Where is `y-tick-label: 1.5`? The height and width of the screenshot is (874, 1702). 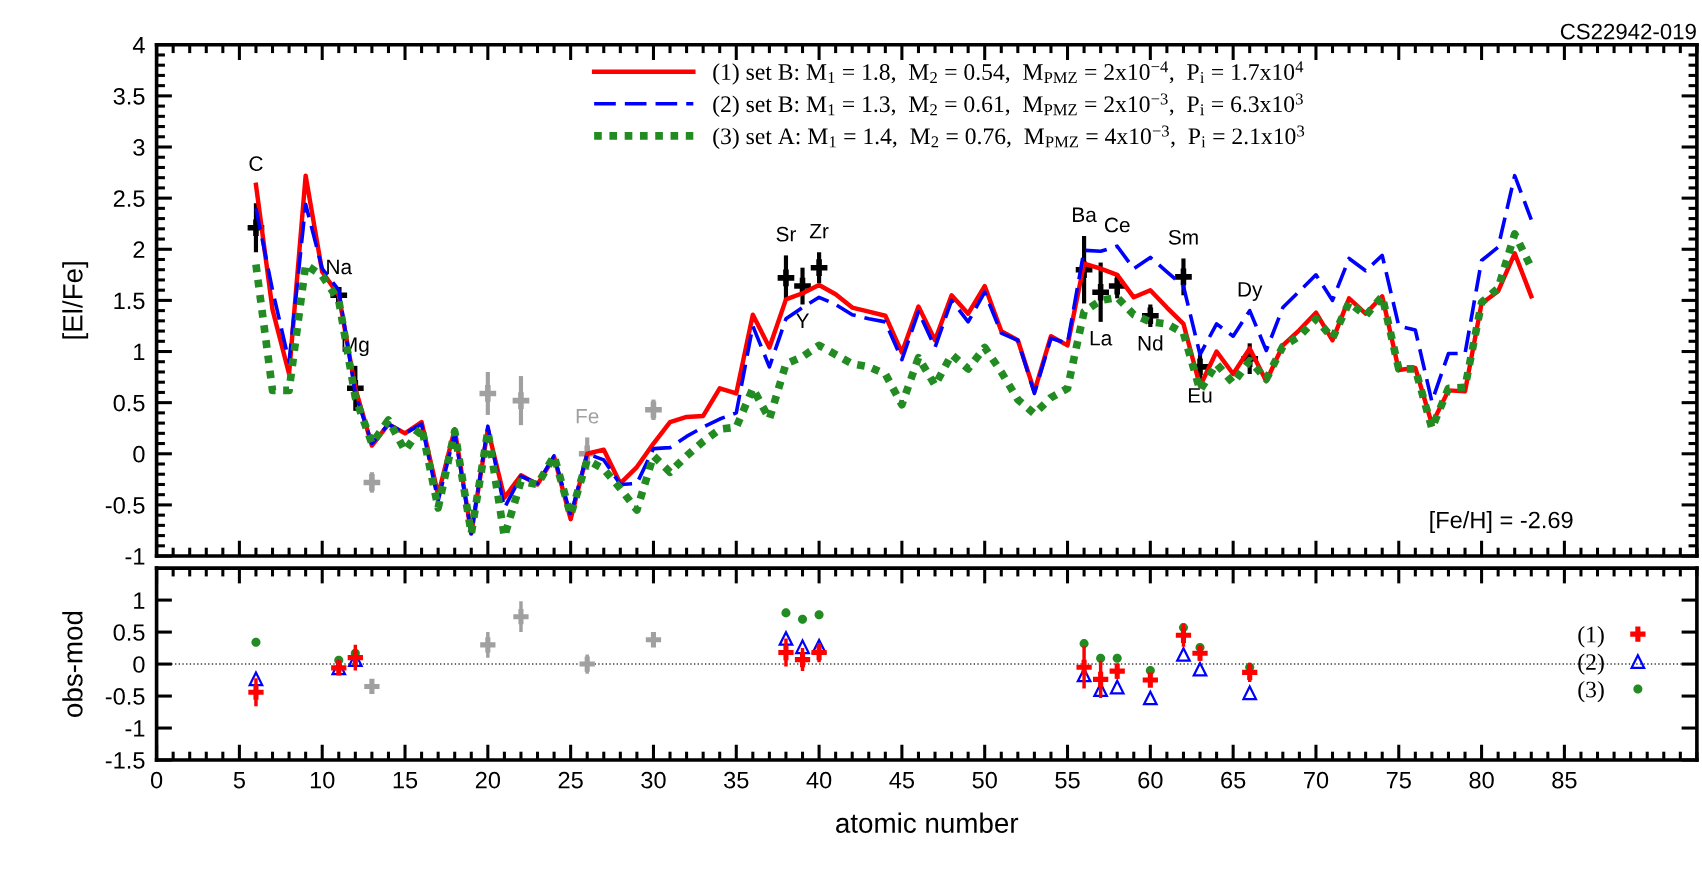 y-tick-label: 1.5 is located at coordinates (129, 301).